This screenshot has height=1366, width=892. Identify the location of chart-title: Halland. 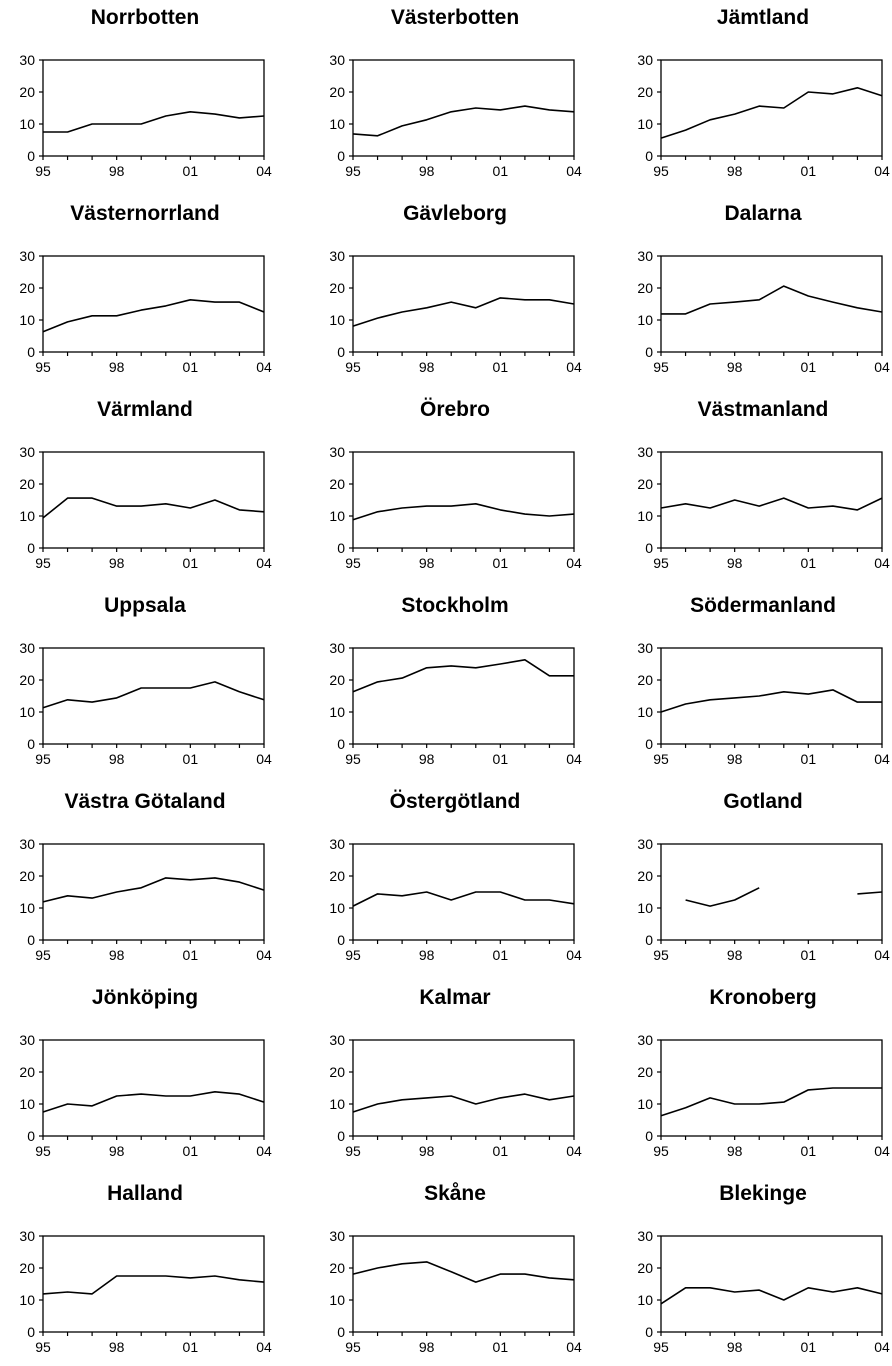
(145, 1193).